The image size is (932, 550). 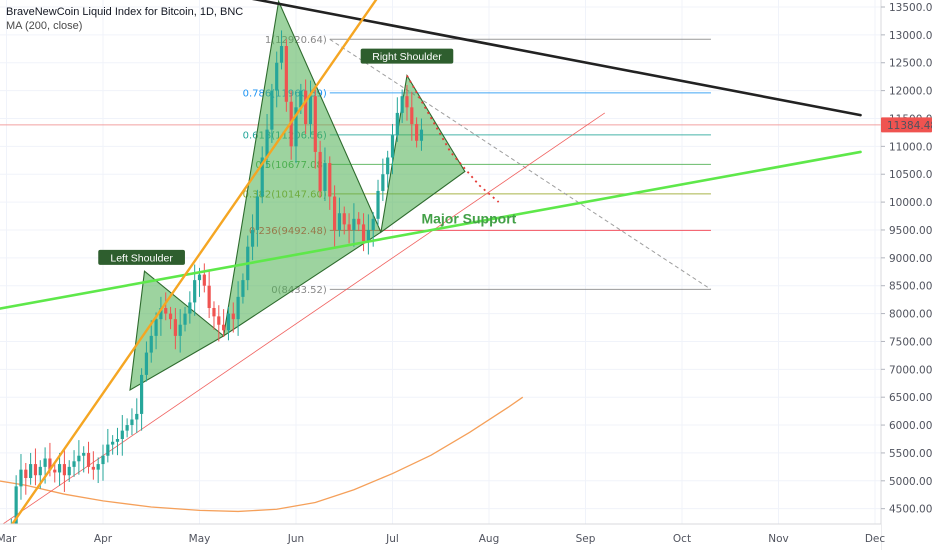 I want to click on y-tick-label: 11000.00, so click(x=910, y=147).